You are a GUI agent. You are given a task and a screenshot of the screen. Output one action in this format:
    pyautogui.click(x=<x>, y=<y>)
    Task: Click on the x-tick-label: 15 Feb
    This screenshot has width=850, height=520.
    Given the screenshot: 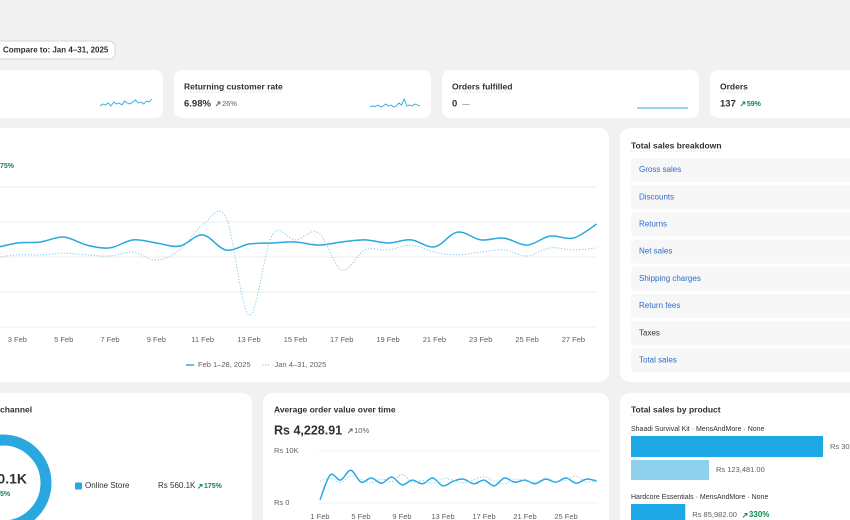 What is the action you would take?
    pyautogui.click(x=295, y=339)
    